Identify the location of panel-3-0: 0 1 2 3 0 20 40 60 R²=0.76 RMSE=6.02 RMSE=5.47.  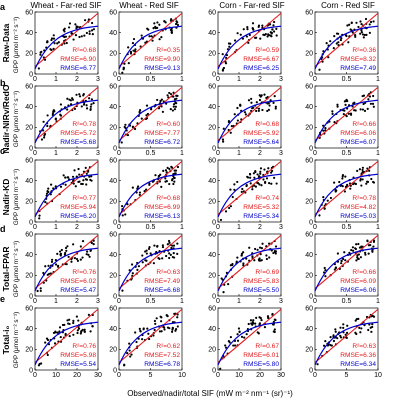
(62, 268).